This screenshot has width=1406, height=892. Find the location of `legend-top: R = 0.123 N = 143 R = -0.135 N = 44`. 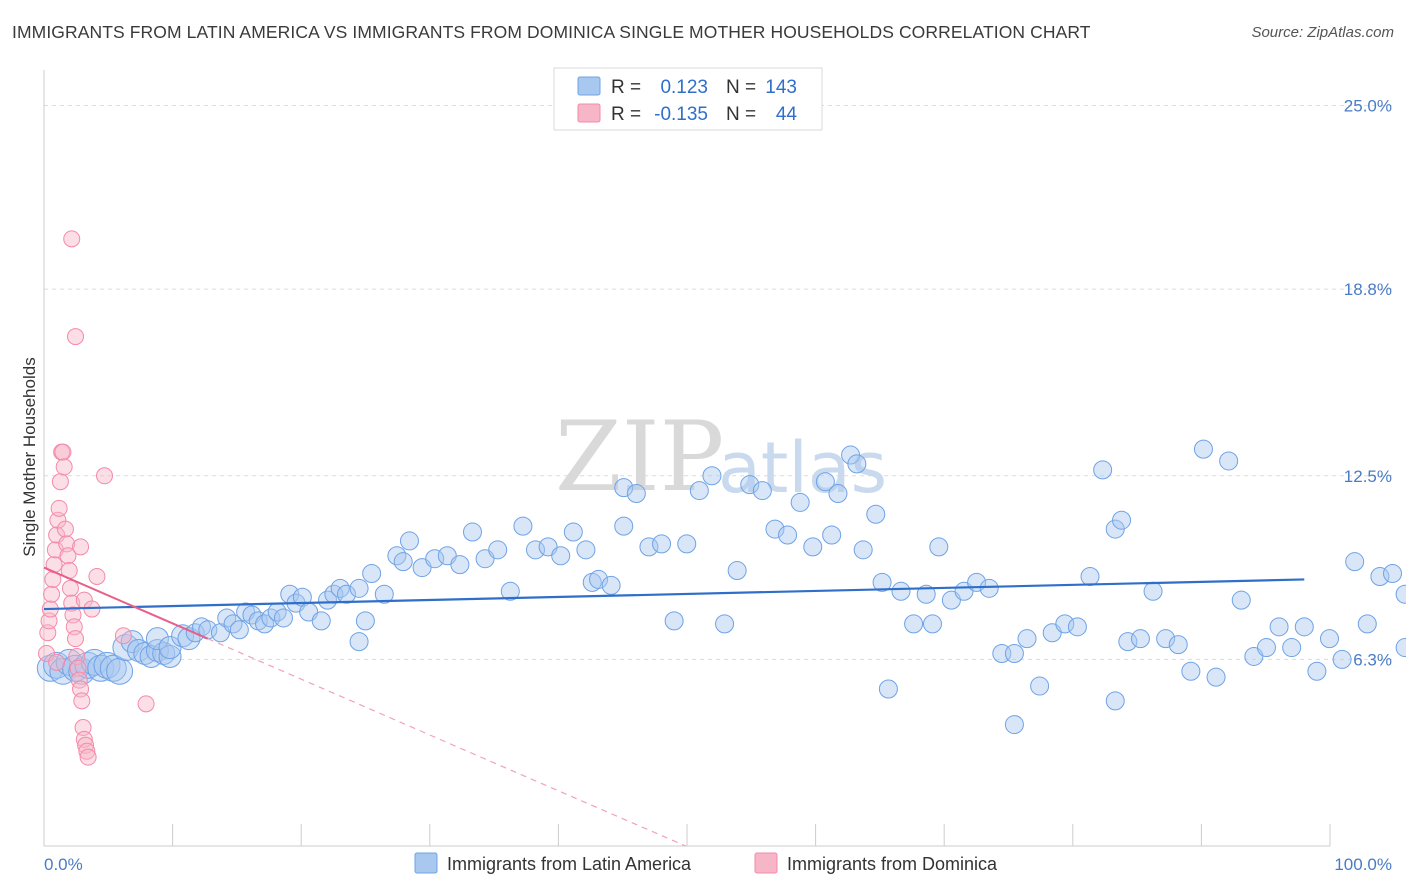

legend-top: R = 0.123 N = 143 R = -0.135 N = 44 is located at coordinates (688, 99).